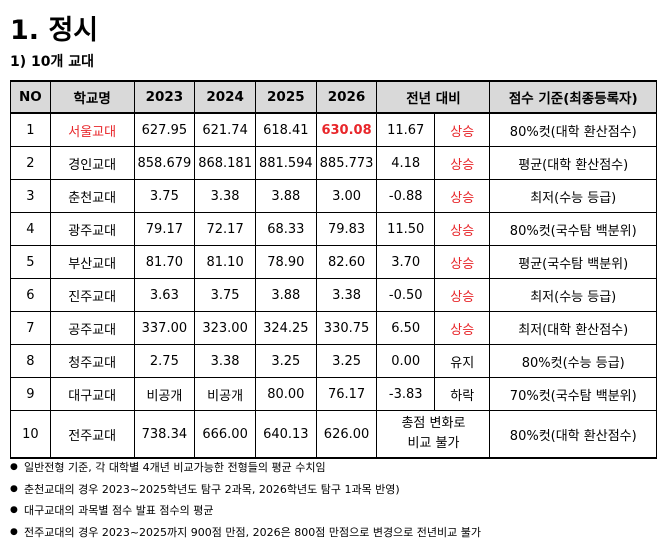  Describe the element at coordinates (573, 97) in the screenshot. I see `header-basis: 점수 기준(최종등록자)` at that location.